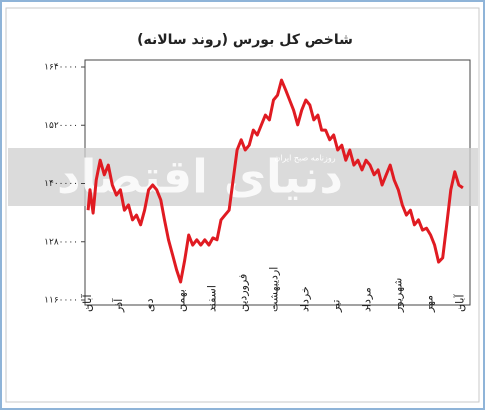  I want to click on x-tick-label: خرداد, so click(304, 299).